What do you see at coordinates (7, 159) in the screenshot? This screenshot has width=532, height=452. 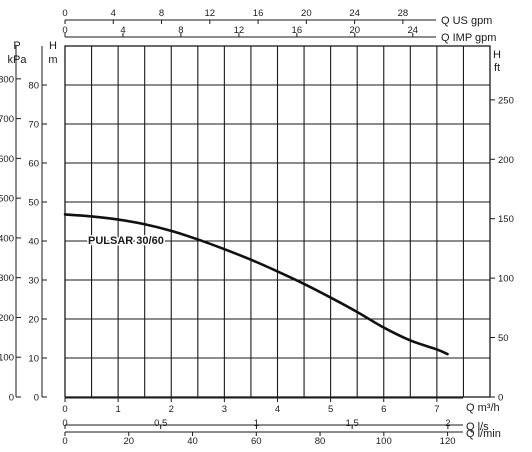 I see `y-kpa-tick-label: 600` at bounding box center [7, 159].